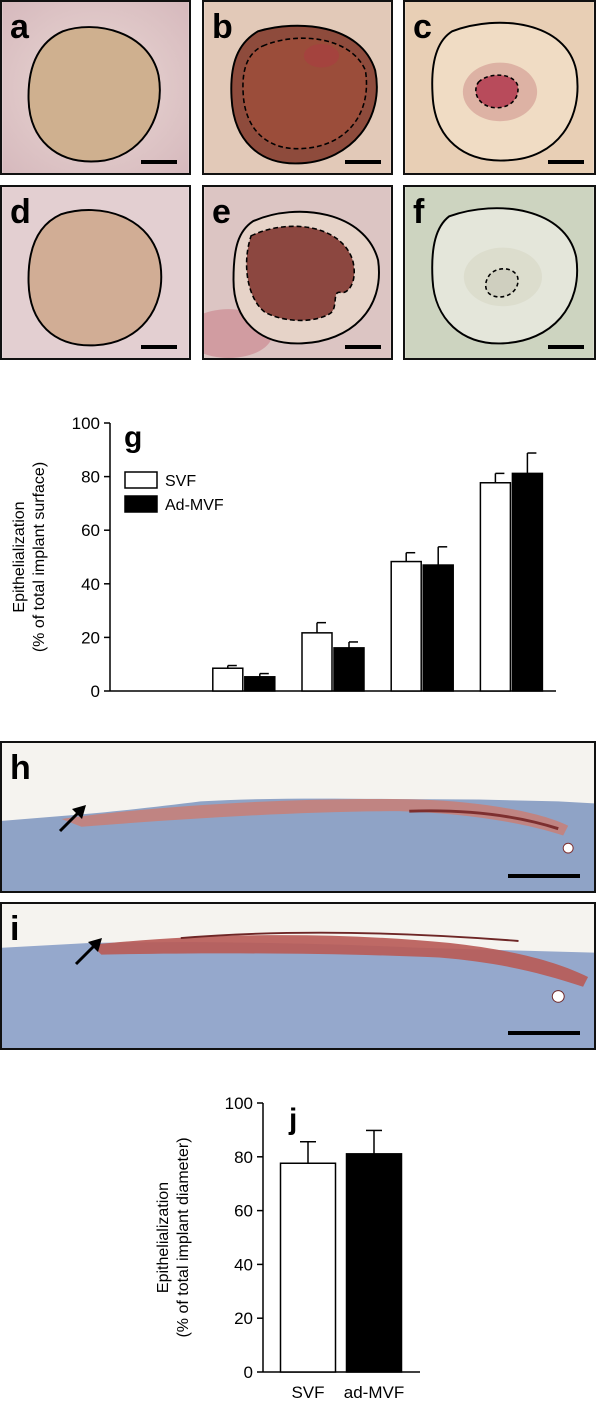 Image resolution: width=596 pixels, height=1405 pixels. I want to click on histology-image-h, so click(298, 817).